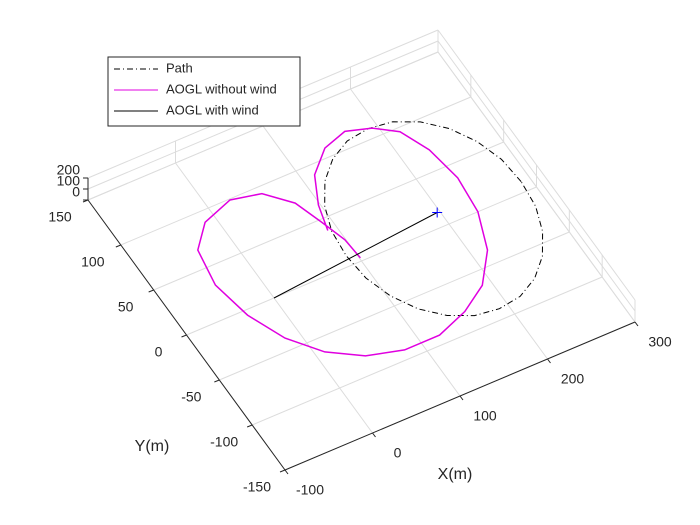 This screenshot has width=700, height=525. Describe the element at coordinates (152, 446) in the screenshot. I see `y-axis-label: Y(m)` at that location.